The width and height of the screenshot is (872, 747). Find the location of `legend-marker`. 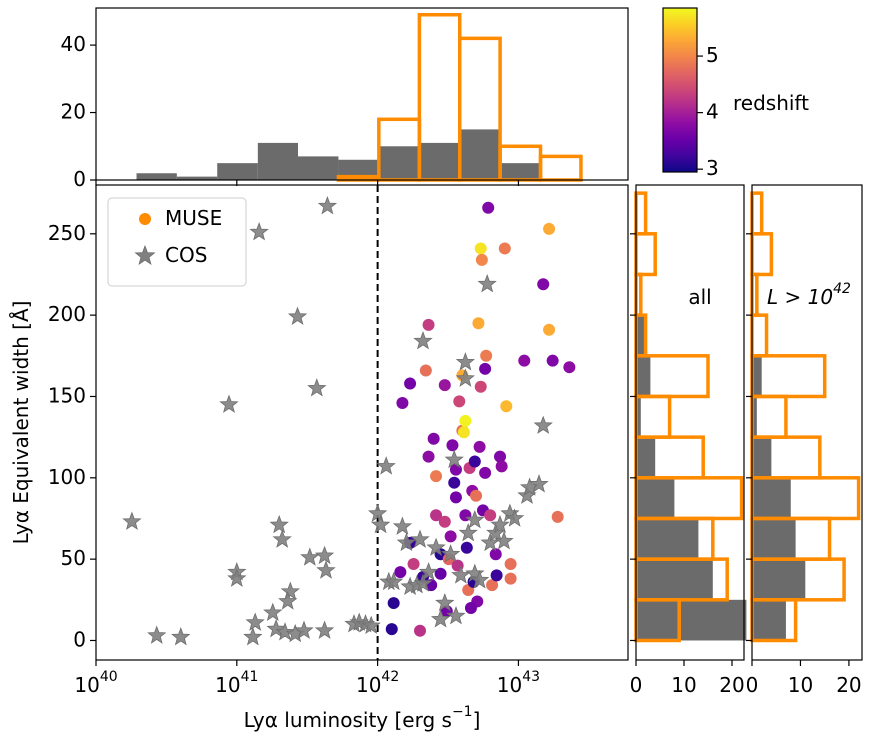

legend-marker is located at coordinates (145, 255).